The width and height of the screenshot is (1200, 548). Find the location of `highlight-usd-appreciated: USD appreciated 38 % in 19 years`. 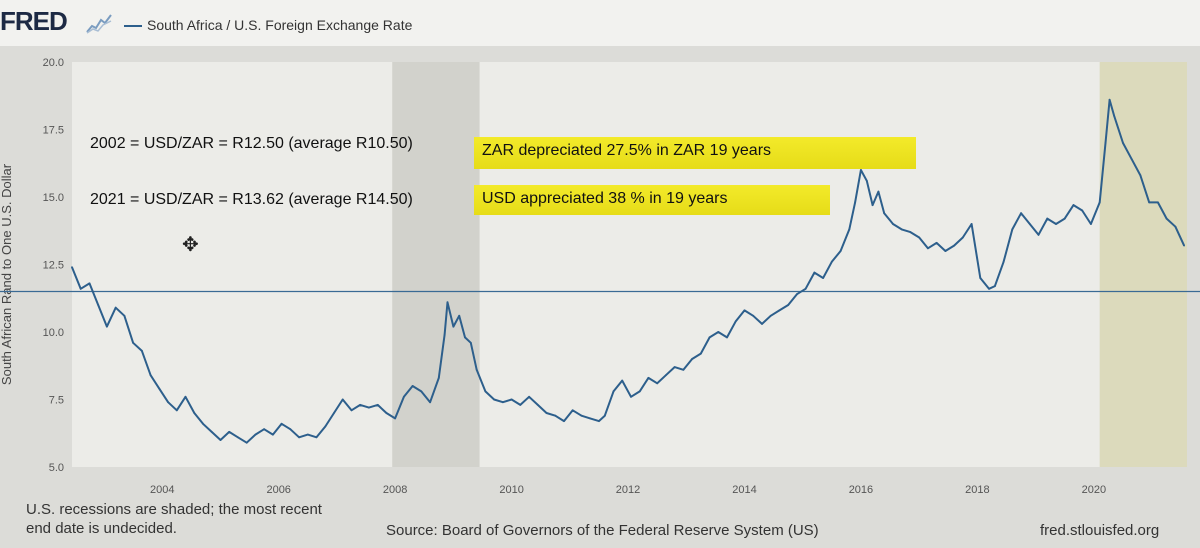

highlight-usd-appreciated: USD appreciated 38 % in 19 years is located at coordinates (652, 200).